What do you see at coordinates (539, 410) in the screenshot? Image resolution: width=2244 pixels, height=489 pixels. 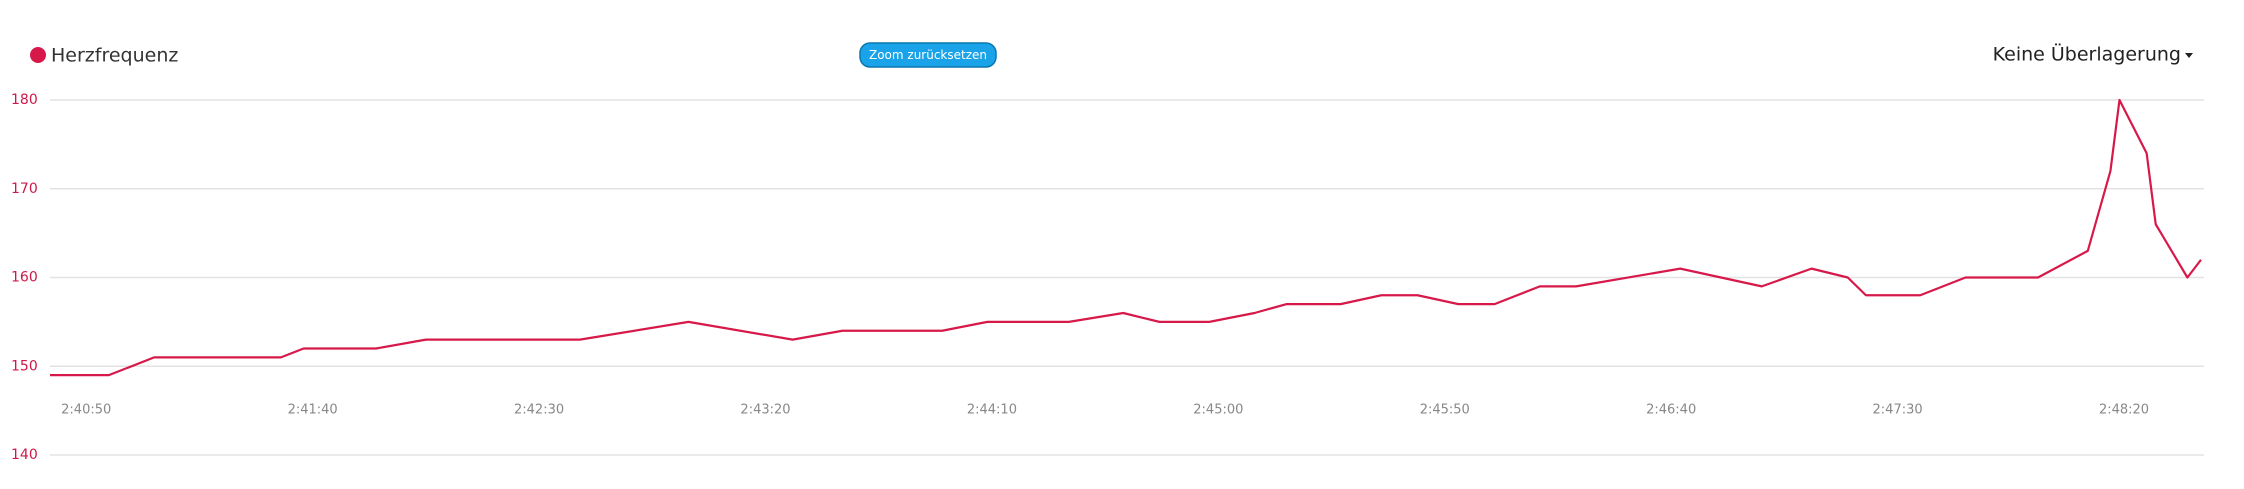 I see `x-tick-label: 2:42:30` at bounding box center [539, 410].